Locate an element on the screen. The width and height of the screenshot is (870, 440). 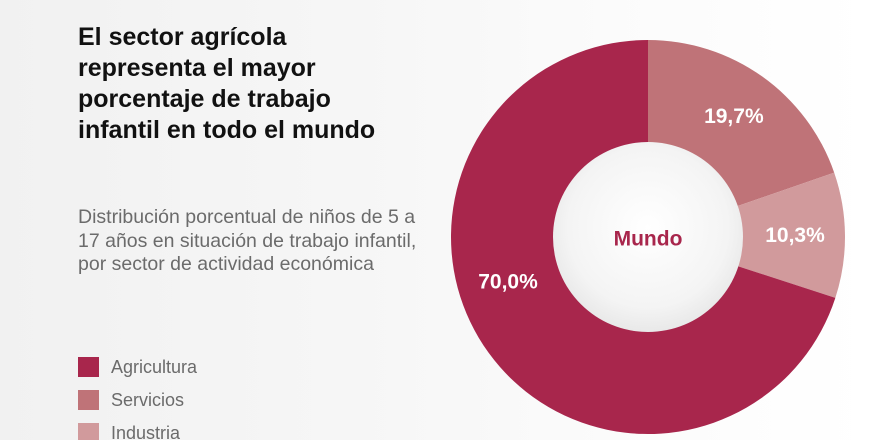
legend-label-servicios: Servicios is located at coordinates (148, 399).